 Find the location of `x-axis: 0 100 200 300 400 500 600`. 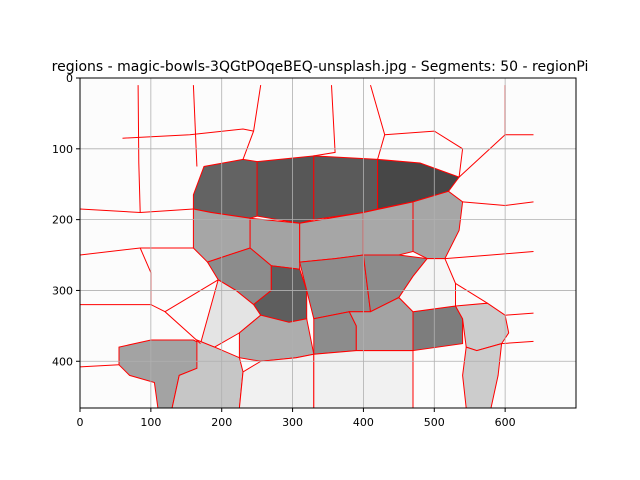

x-axis: 0 100 200 300 400 500 600 is located at coordinates (296, 418).